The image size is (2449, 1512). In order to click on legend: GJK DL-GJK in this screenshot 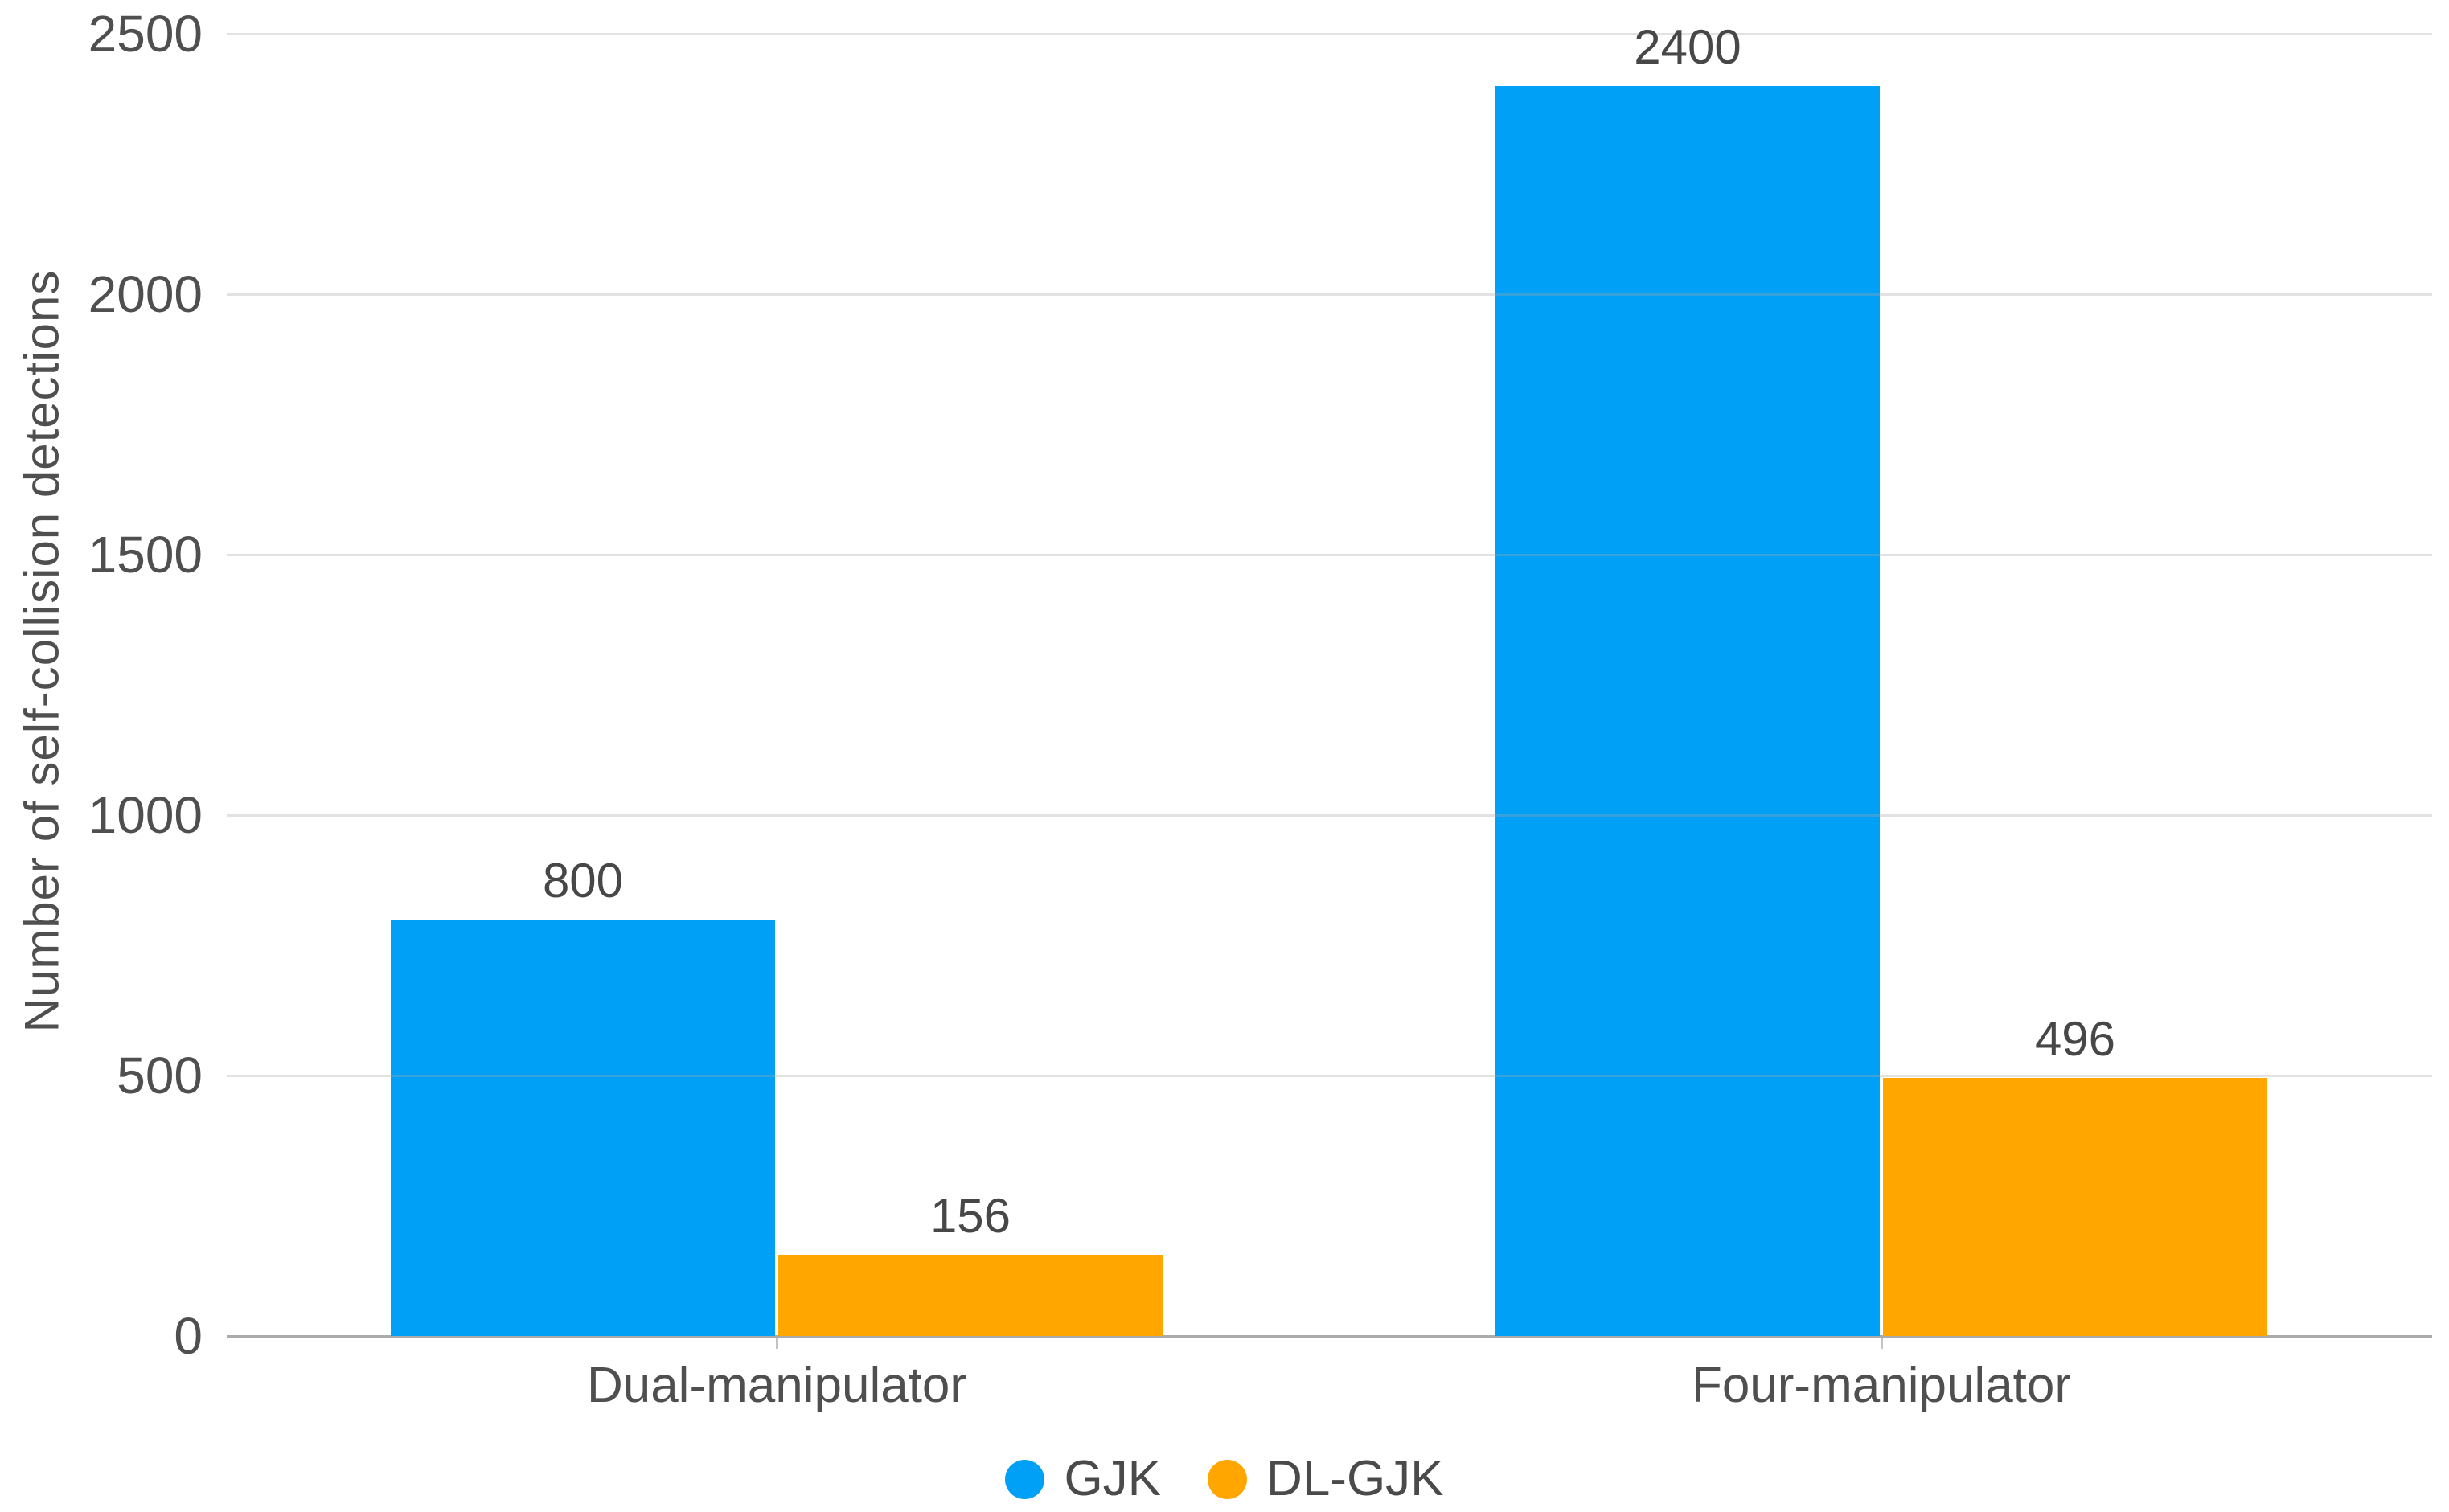, I will do `click(1224, 1478)`.